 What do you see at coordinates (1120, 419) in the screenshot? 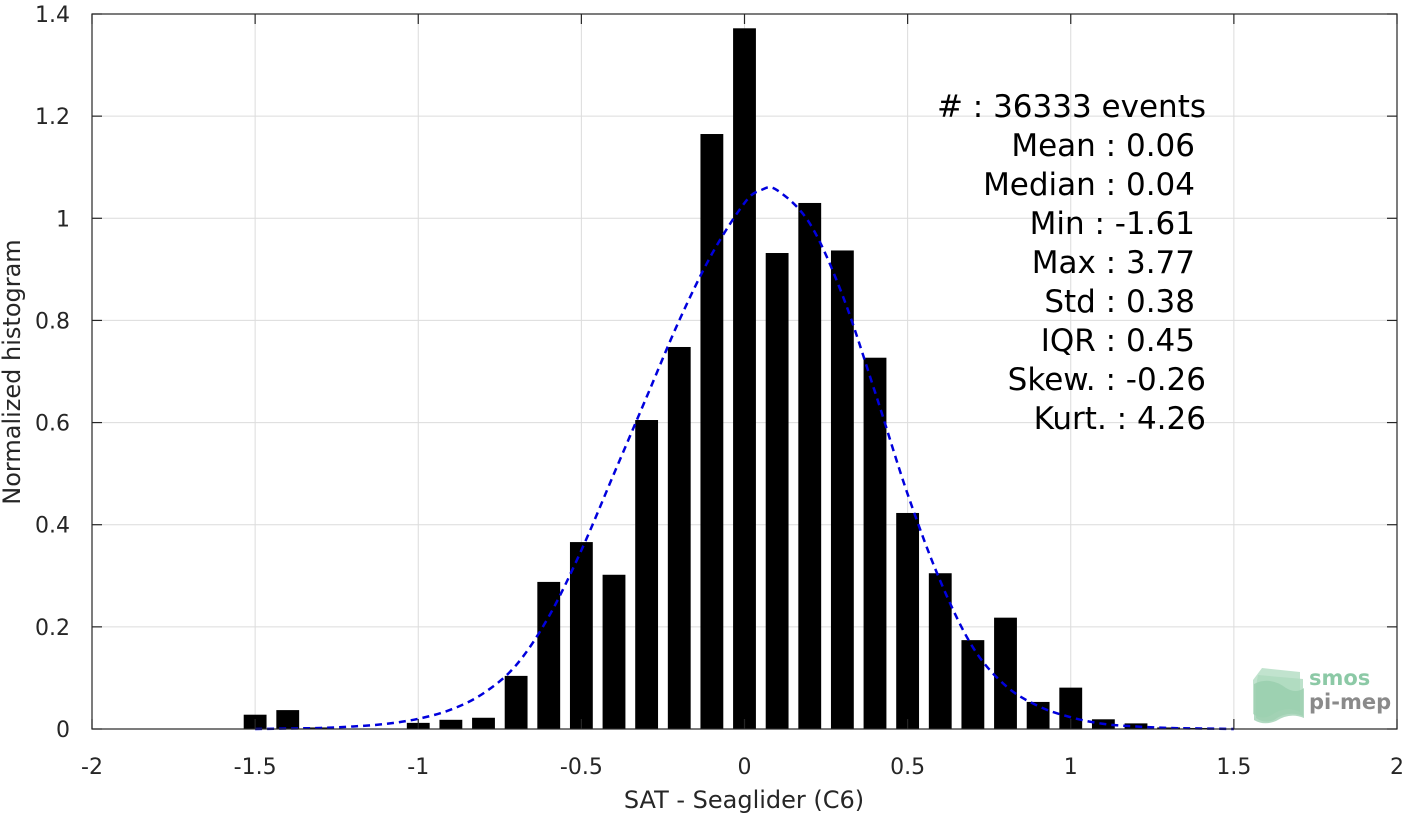
I see `stat-kurt: Kurt. : 4.26` at bounding box center [1120, 419].